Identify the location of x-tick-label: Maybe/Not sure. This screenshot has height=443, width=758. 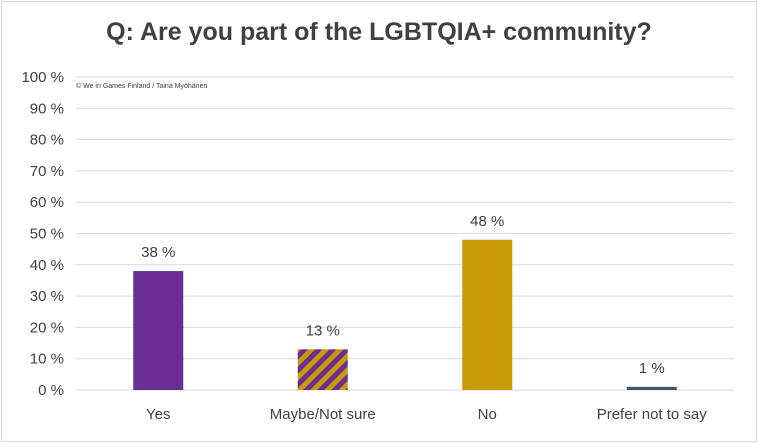
(323, 414).